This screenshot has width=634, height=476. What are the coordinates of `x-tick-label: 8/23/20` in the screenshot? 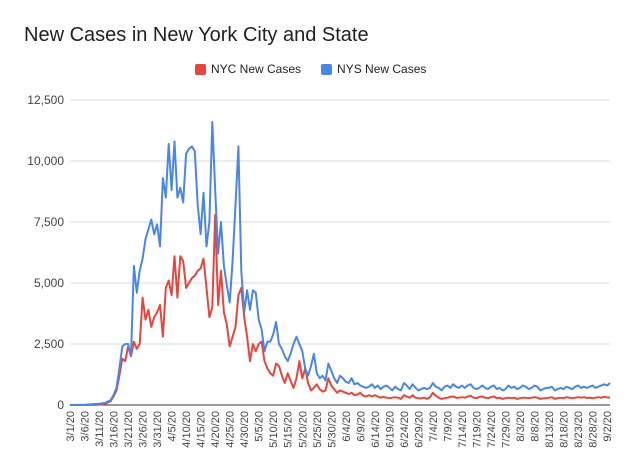 It's located at (579, 429).